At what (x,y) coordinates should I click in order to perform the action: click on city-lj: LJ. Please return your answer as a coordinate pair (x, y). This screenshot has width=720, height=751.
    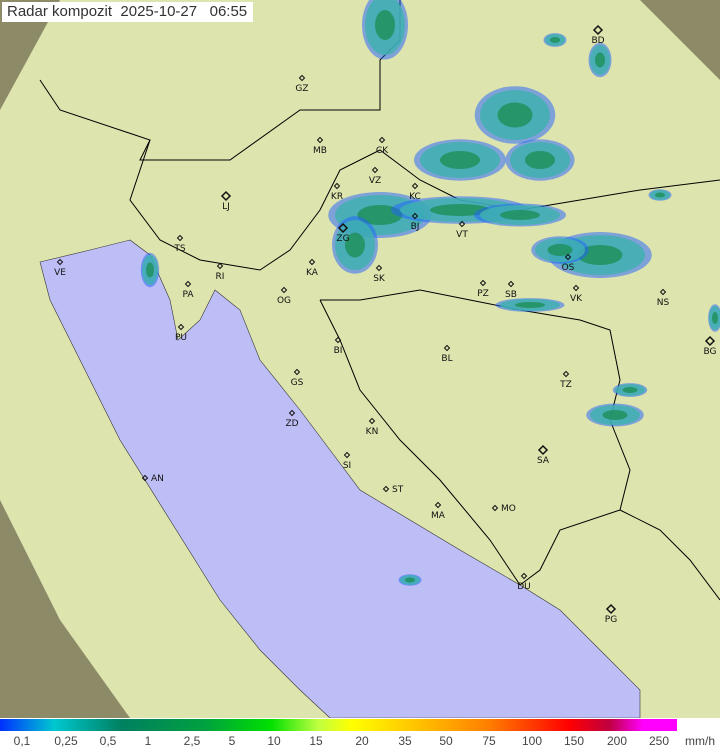
    Looking at the image, I should click on (226, 201).